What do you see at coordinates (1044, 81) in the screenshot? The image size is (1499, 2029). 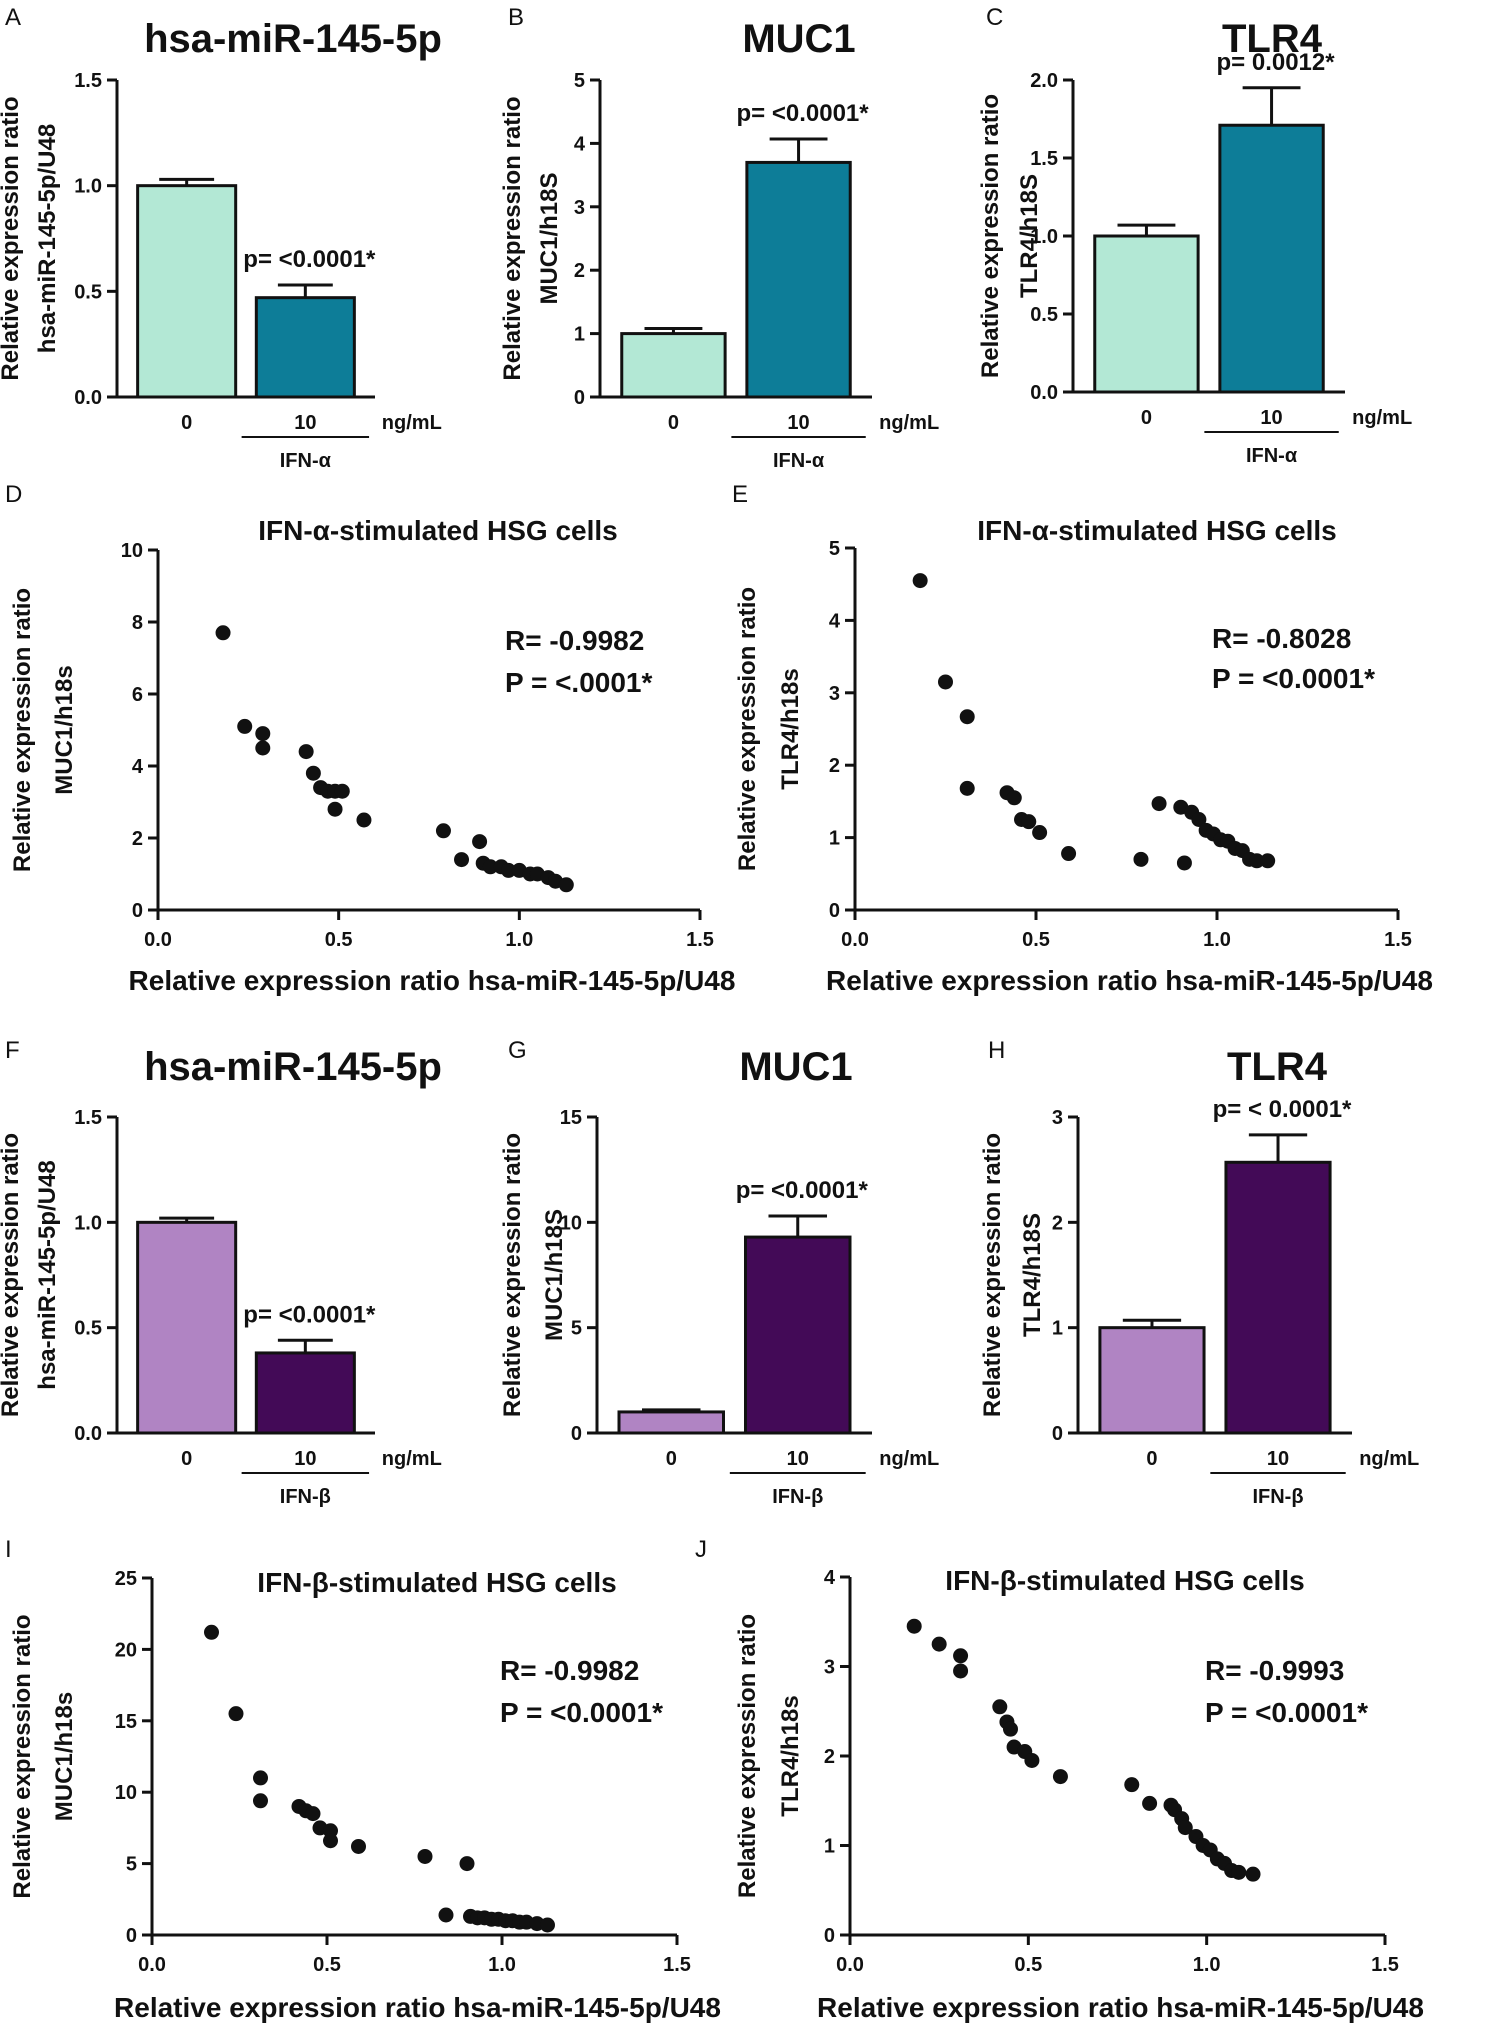 I see `y-tick-label: 2.0` at bounding box center [1044, 81].